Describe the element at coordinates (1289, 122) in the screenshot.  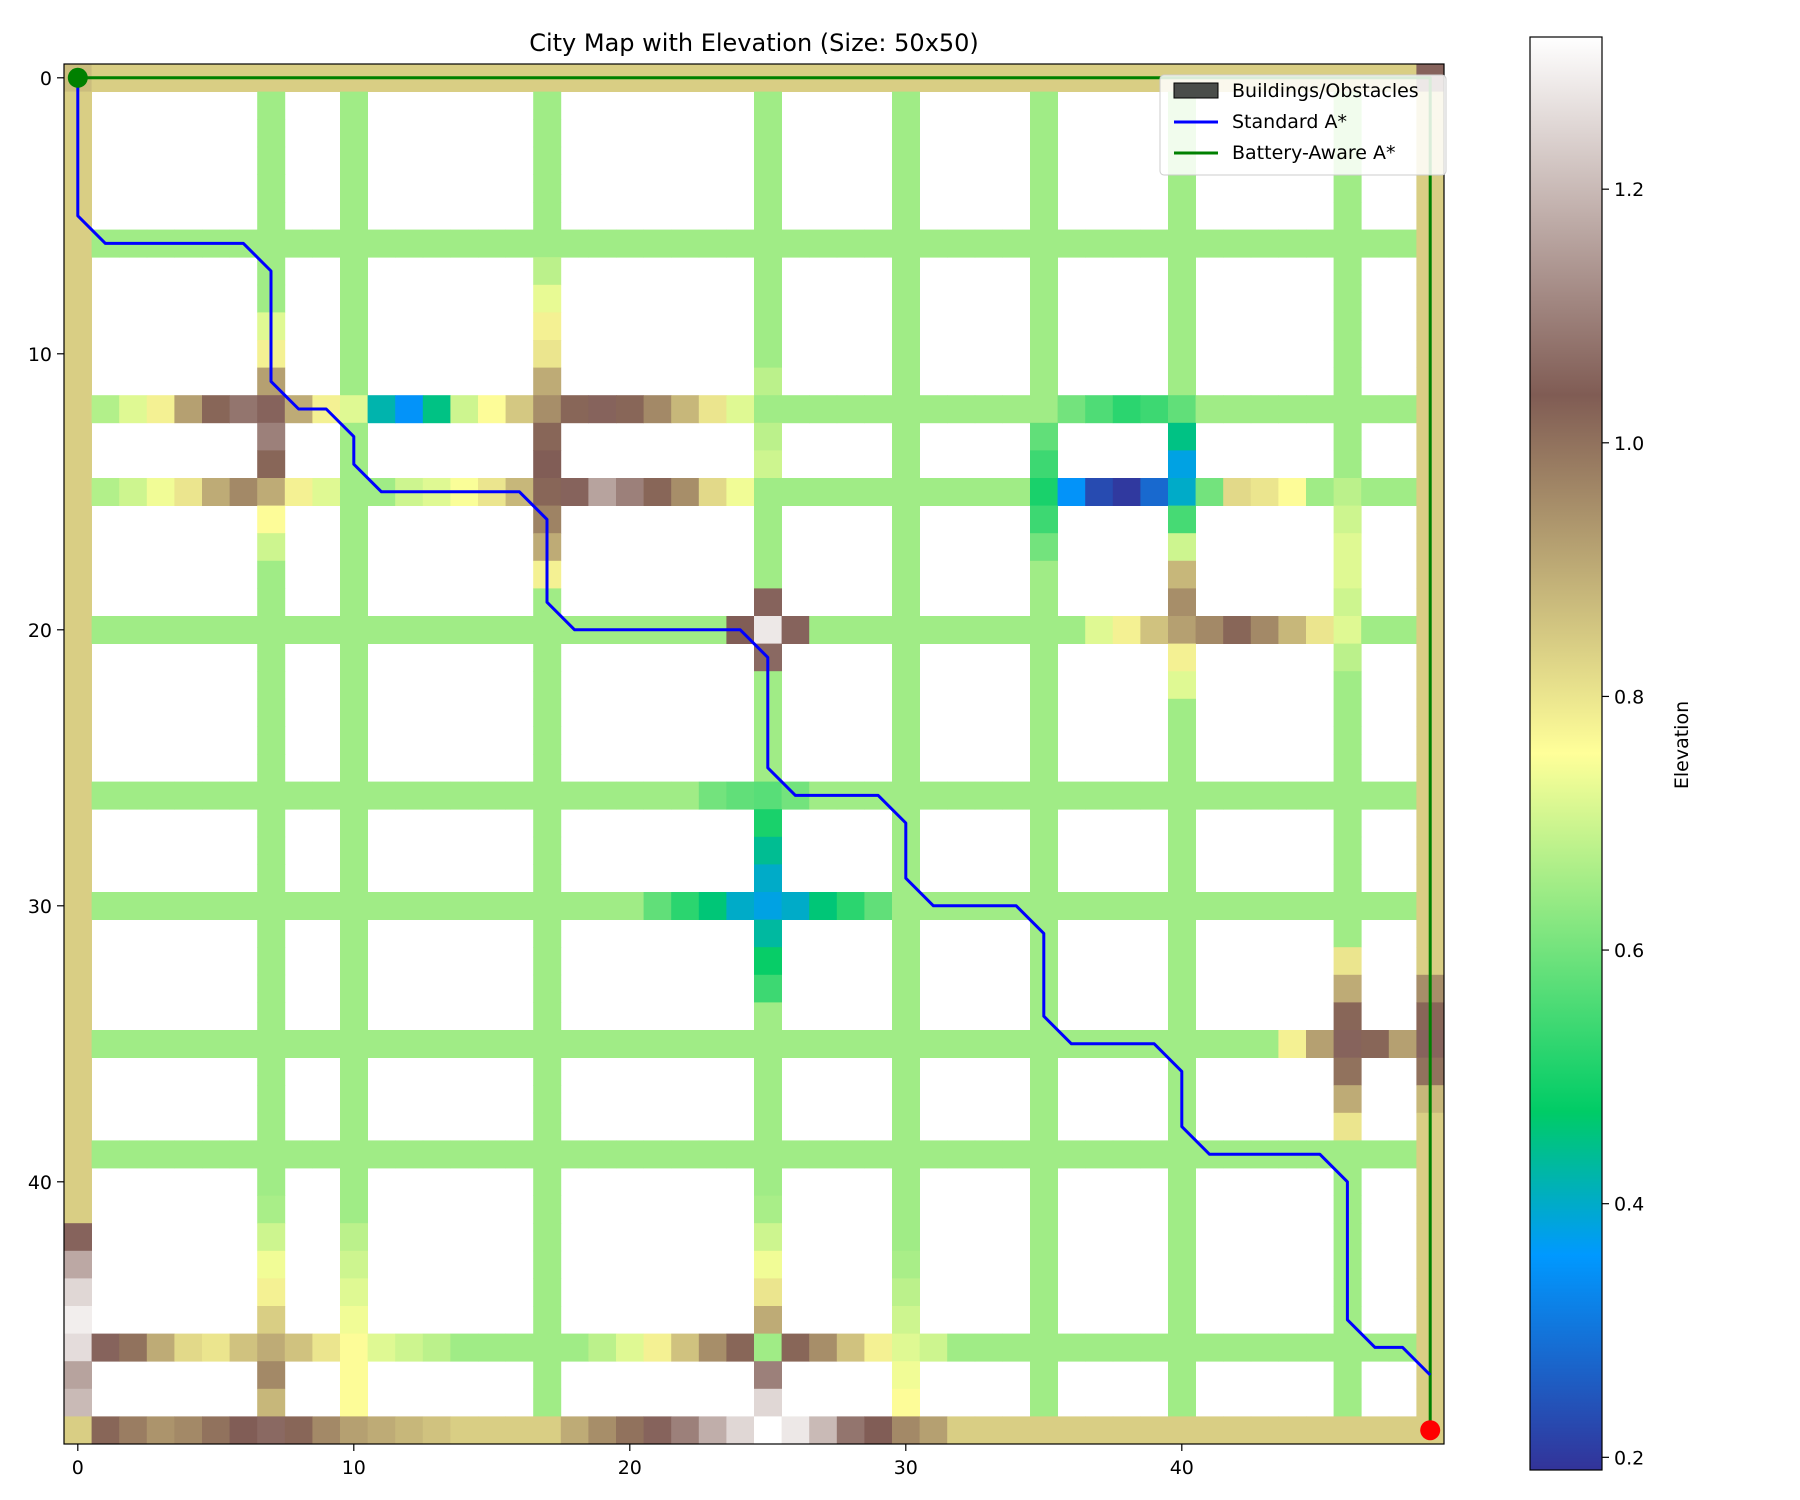
I see `legend-label-standard: Standard A*` at that location.